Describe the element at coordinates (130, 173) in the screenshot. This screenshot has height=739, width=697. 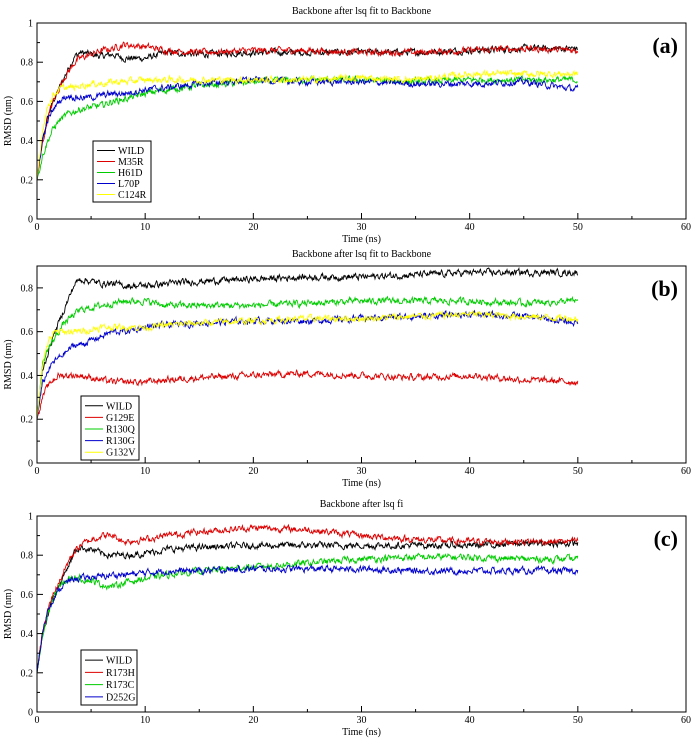
I see `legend-entry: H61D` at that location.